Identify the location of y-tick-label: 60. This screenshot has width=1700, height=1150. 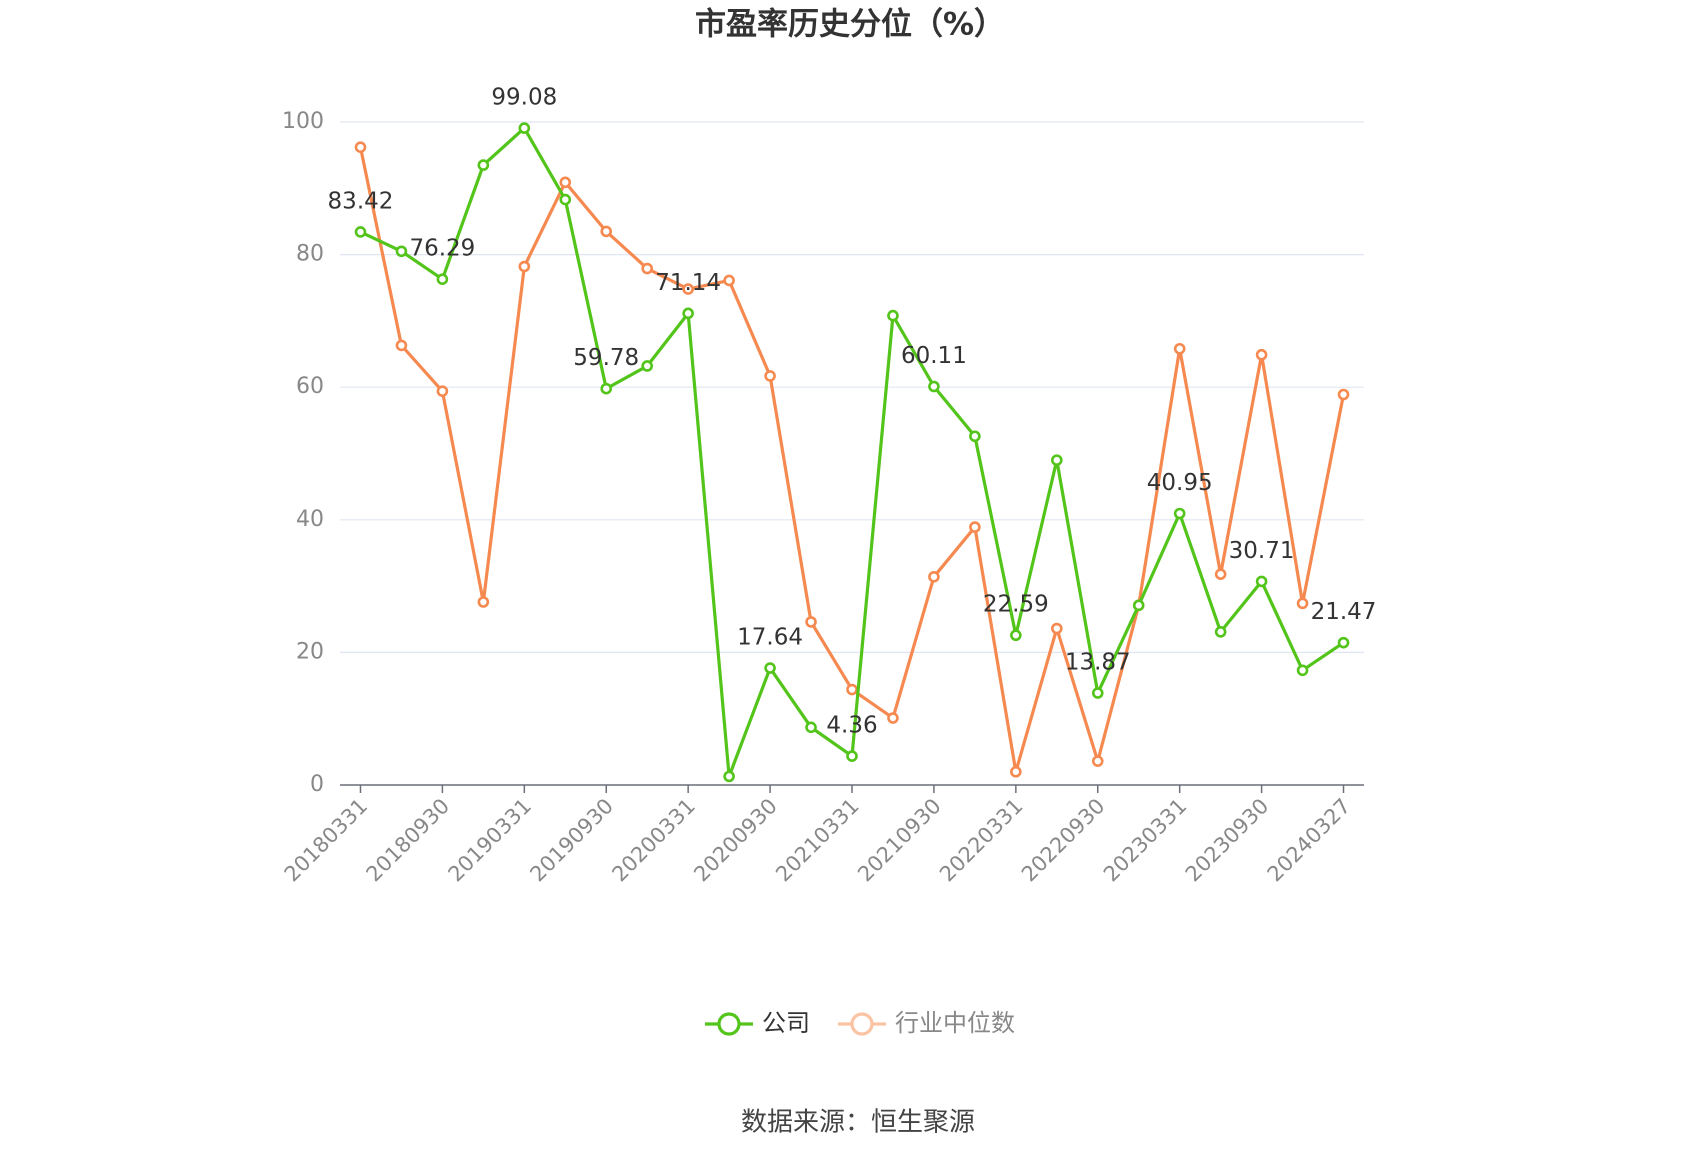
(310, 386).